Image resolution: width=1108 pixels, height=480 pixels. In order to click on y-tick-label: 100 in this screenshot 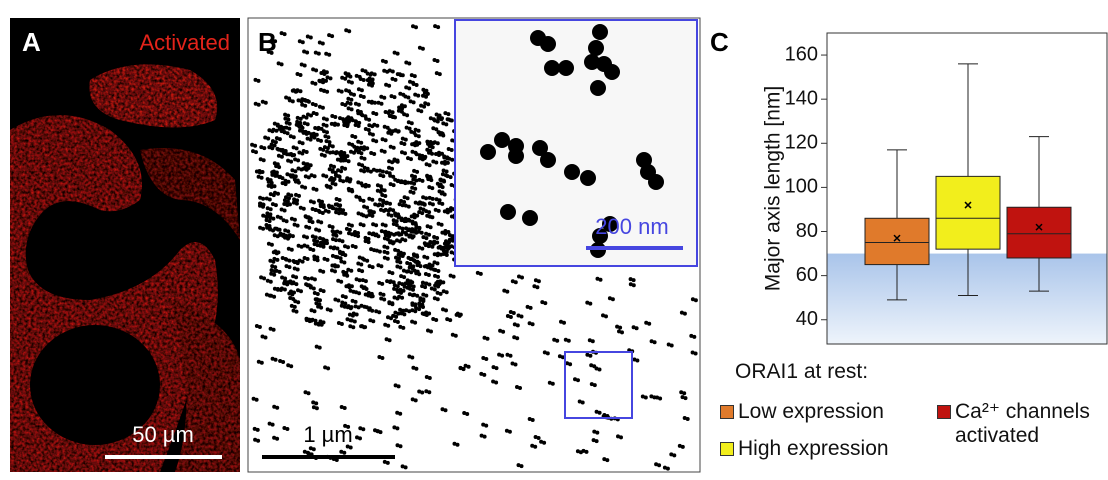, I will do `click(801, 187)`.